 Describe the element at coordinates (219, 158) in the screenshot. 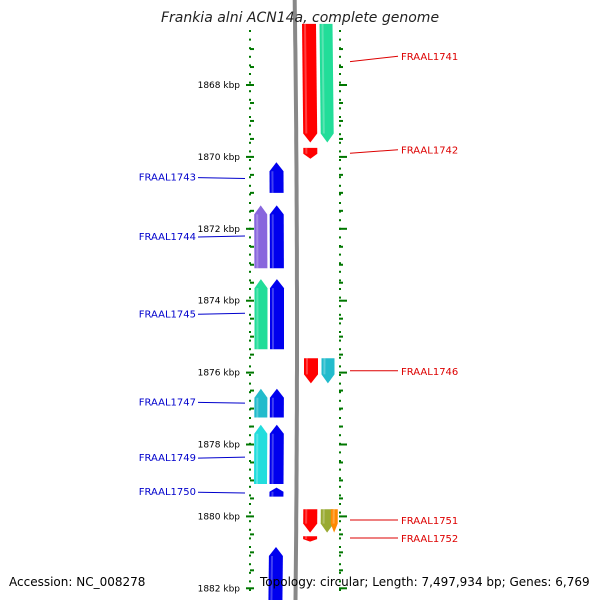

I see `tick-label: 1870 kbp` at that location.